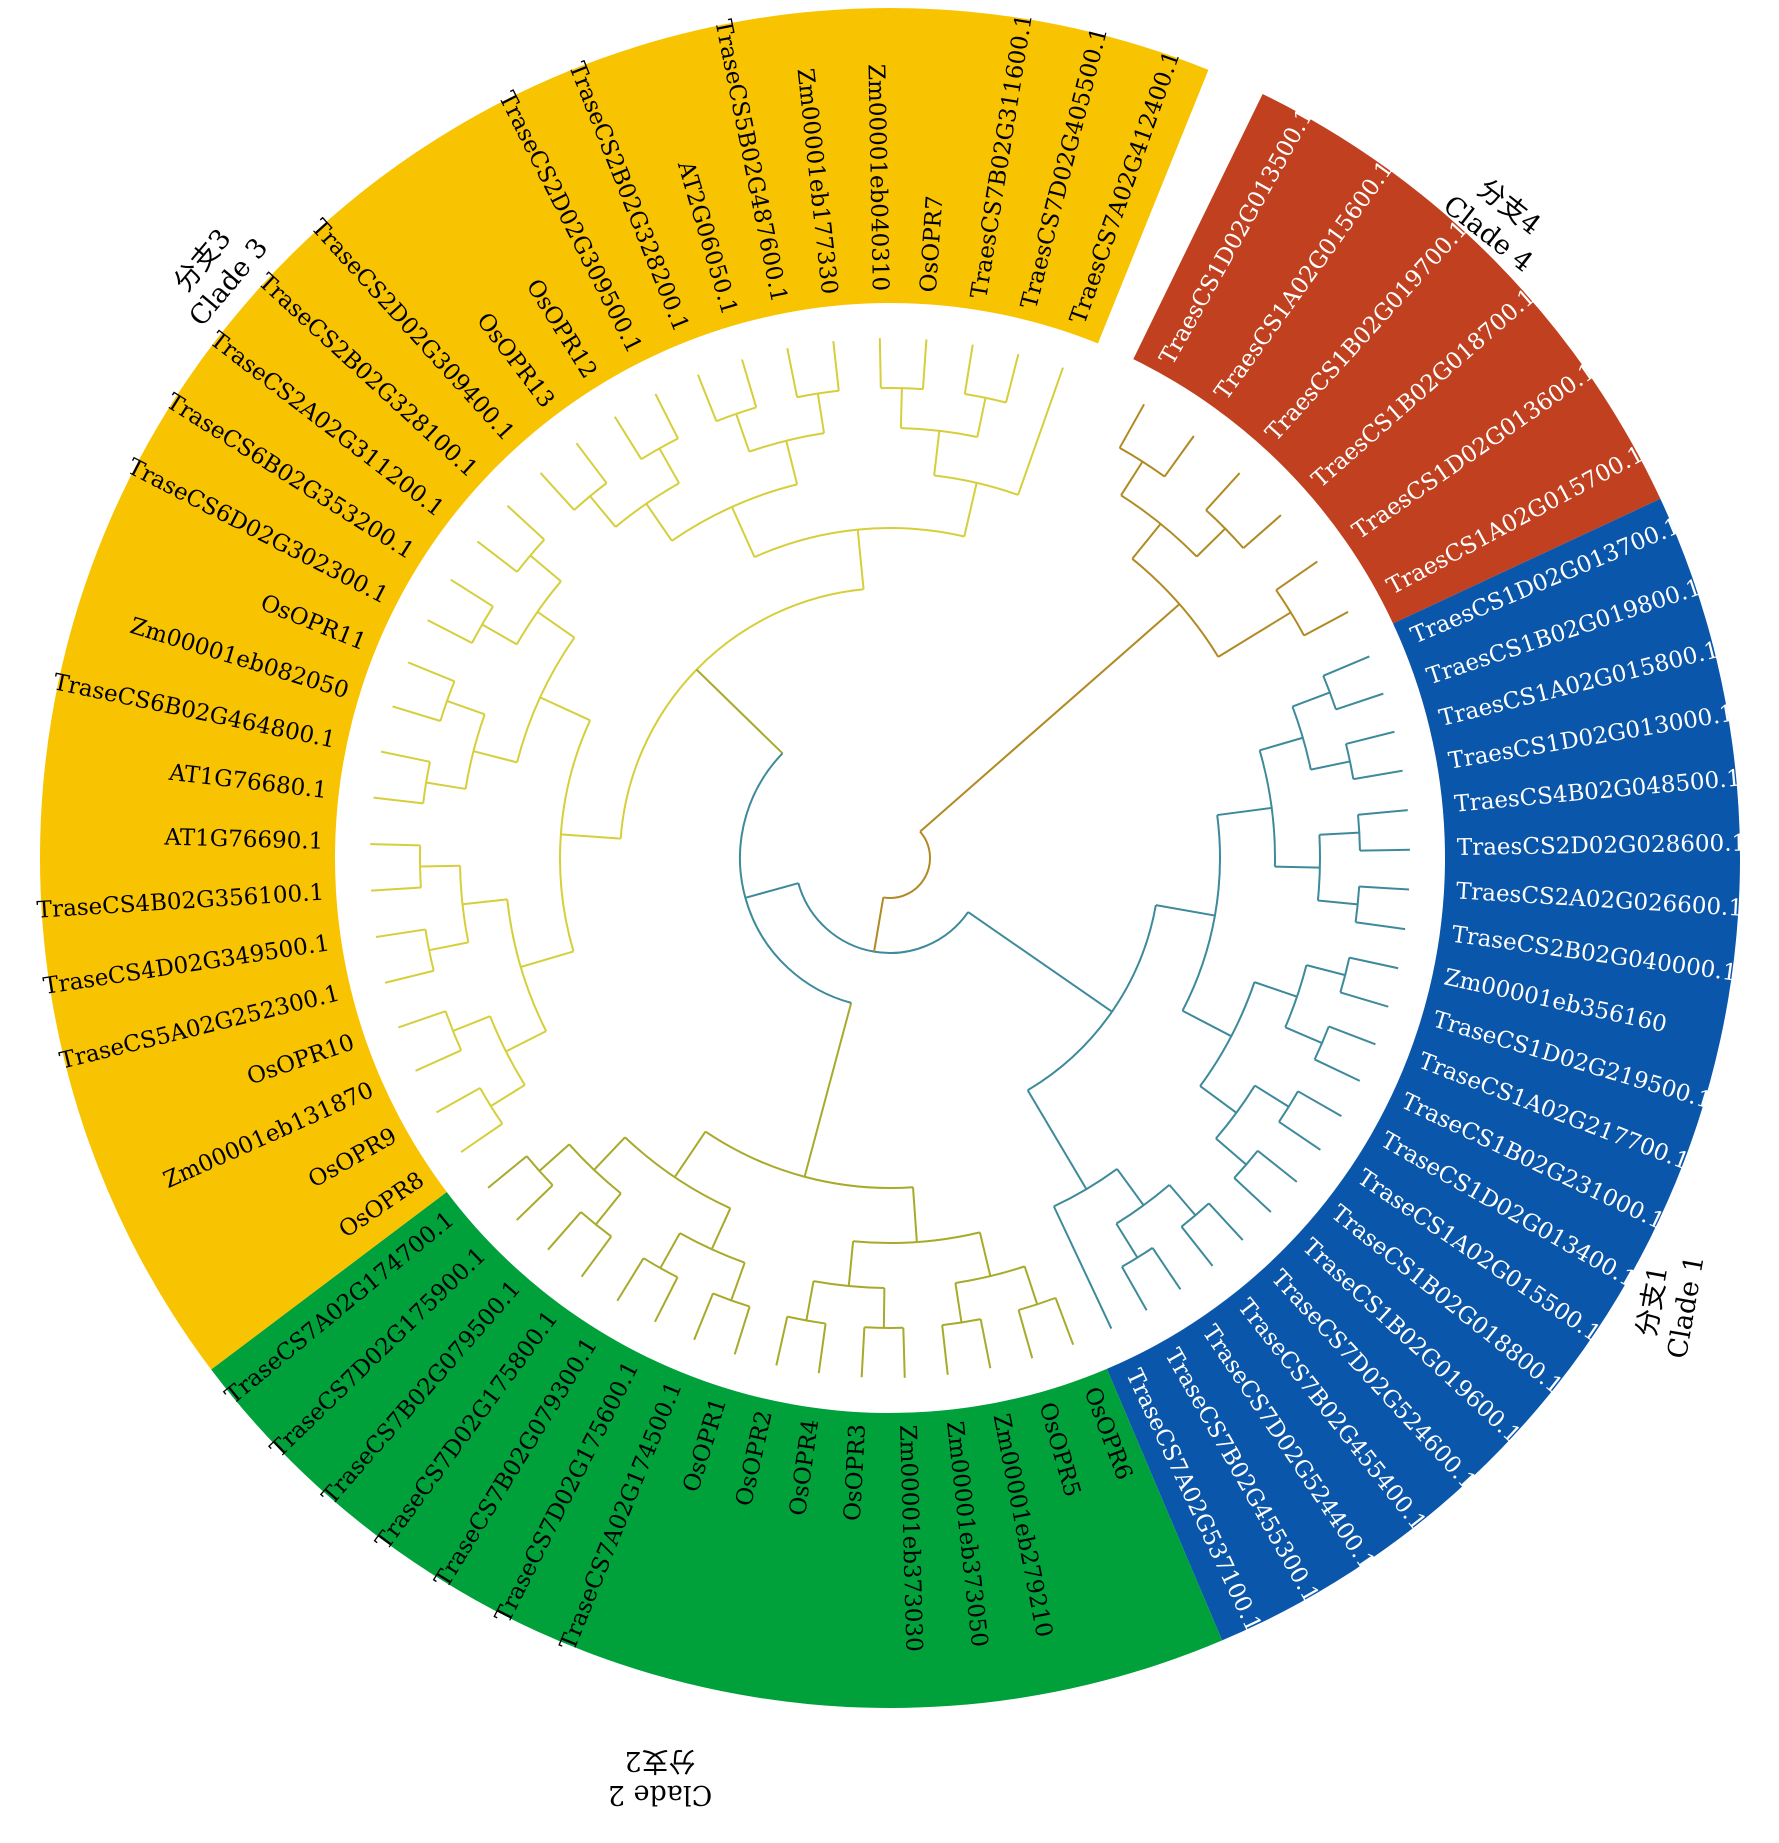 This screenshot has width=1779, height=1843. I want to click on clade-join-arc, so click(883, 918).